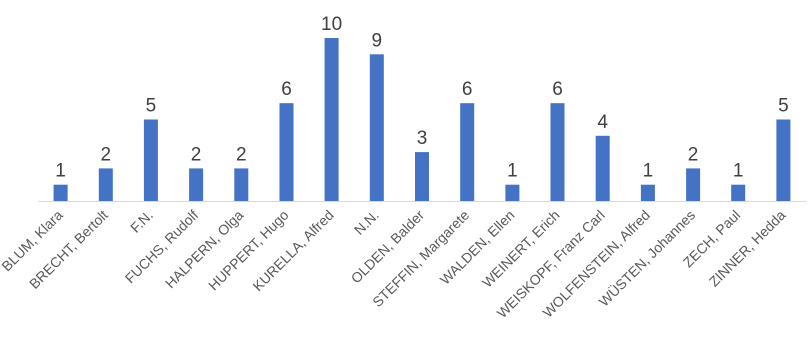 The image size is (811, 357). I want to click on x-tick-label: HUPPERT, Hugo, so click(248, 250).